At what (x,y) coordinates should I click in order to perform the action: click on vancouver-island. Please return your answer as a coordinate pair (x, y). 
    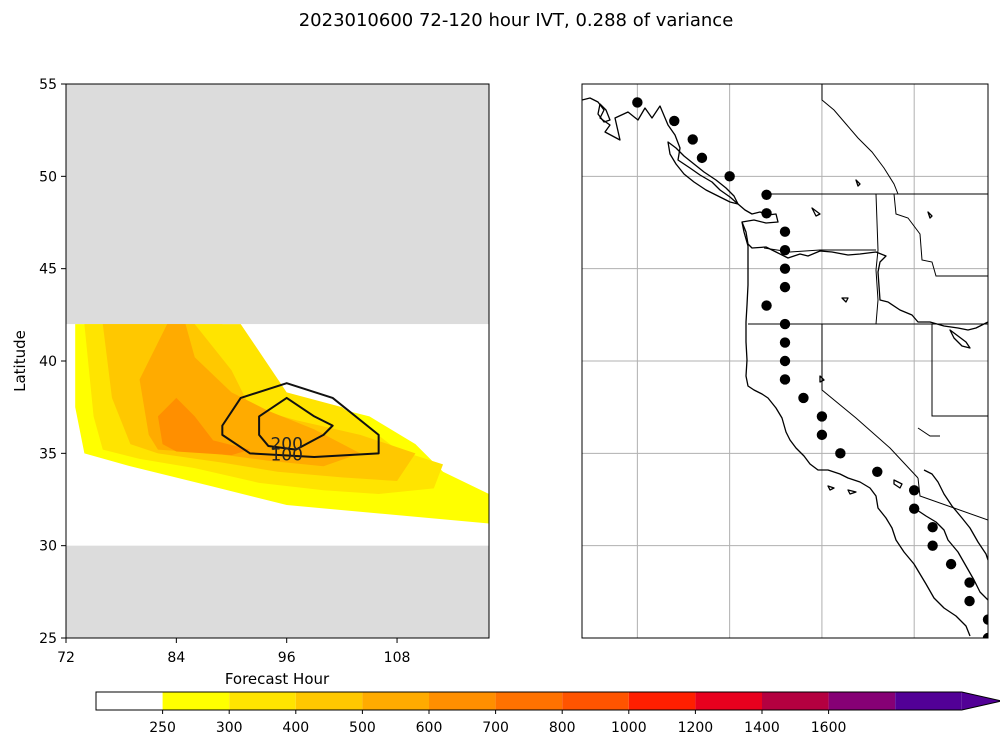
    Looking at the image, I should click on (703, 173).